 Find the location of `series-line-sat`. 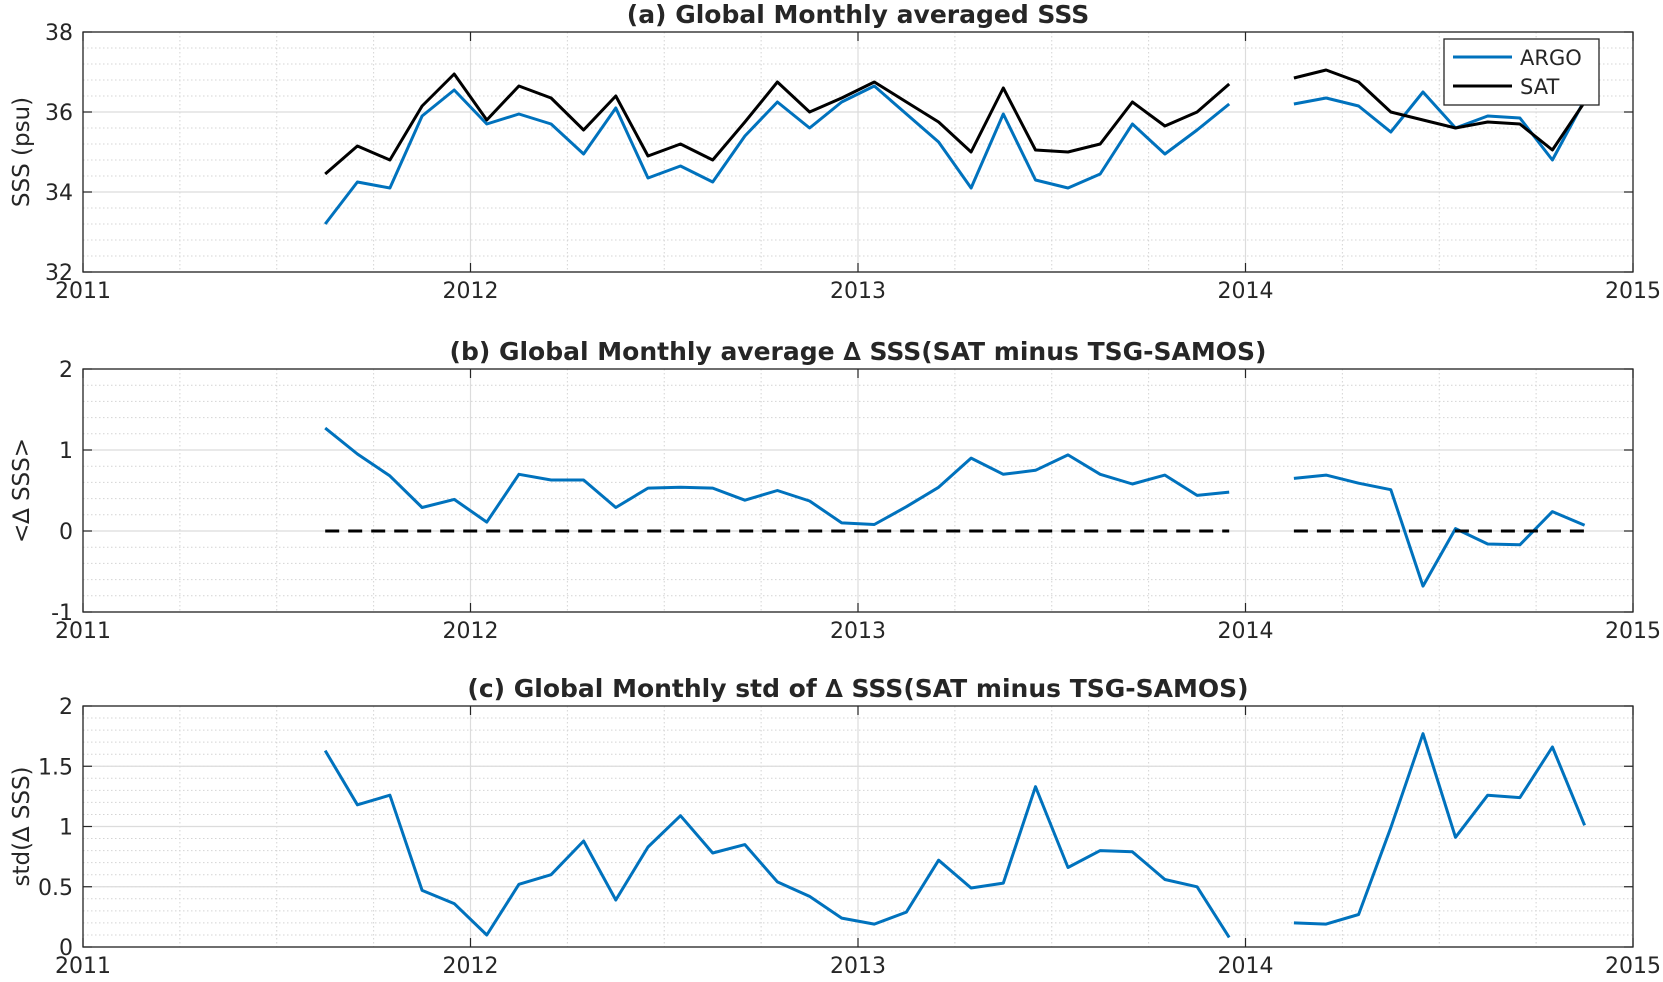

series-line-sat is located at coordinates (955, 122).